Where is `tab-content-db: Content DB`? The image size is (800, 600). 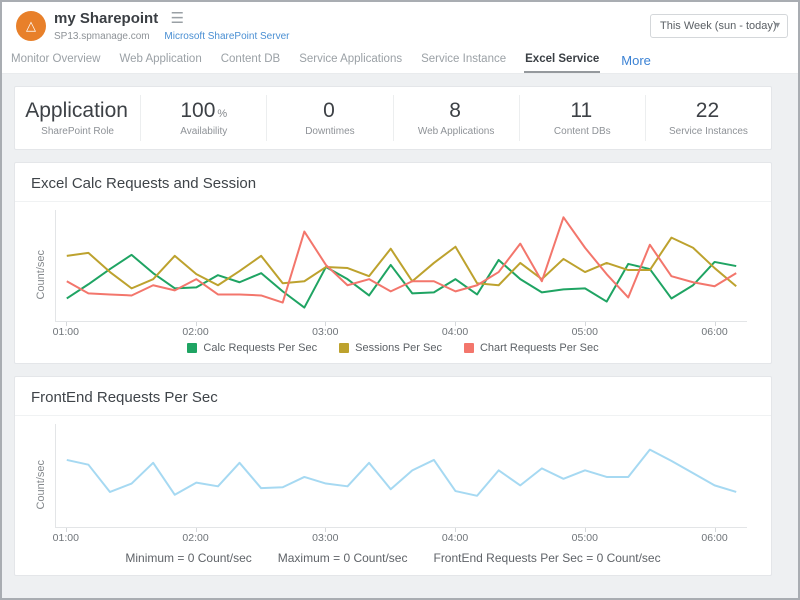
tab-content-db: Content DB is located at coordinates (250, 59).